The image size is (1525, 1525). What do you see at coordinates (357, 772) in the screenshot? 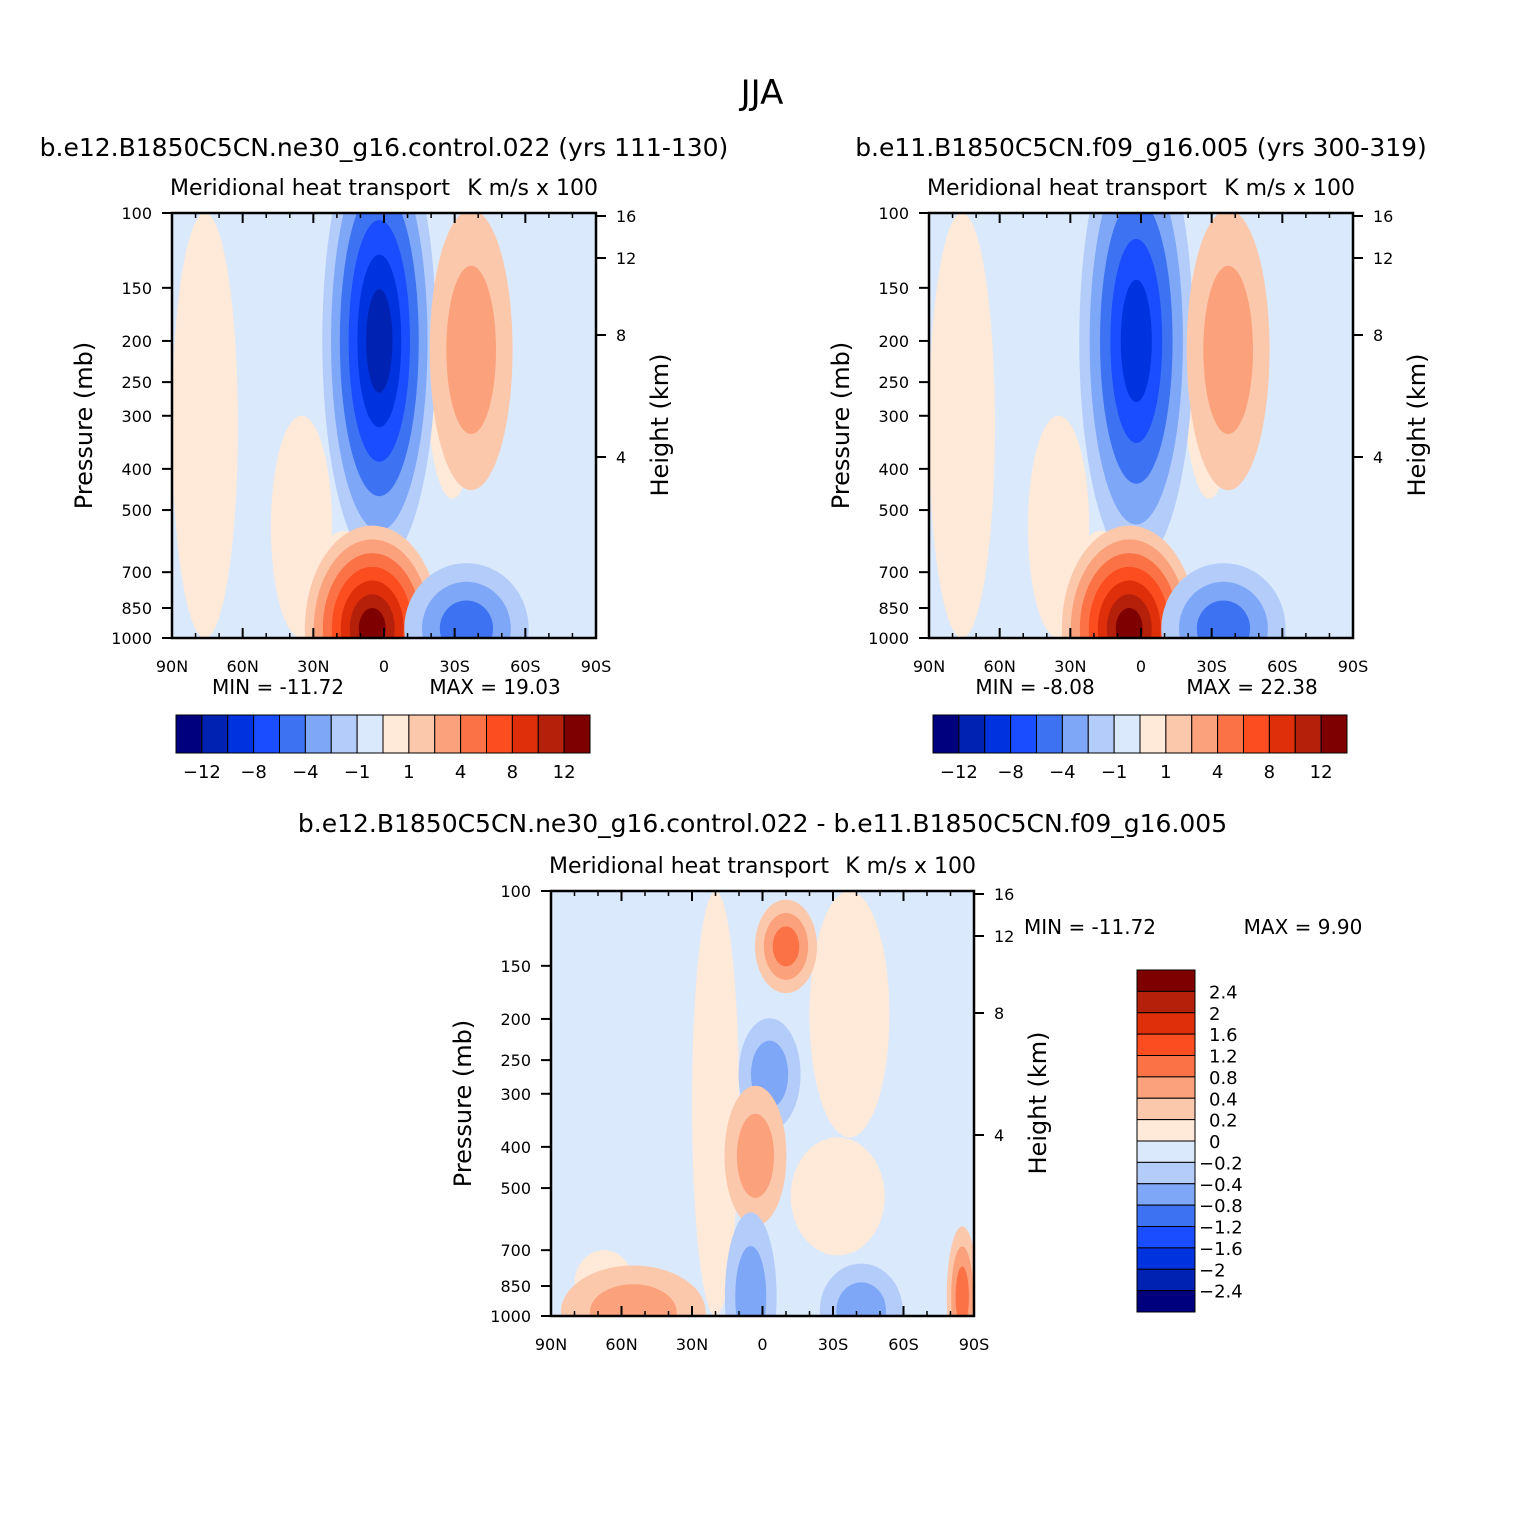
I see `colorbar-label: −1` at bounding box center [357, 772].